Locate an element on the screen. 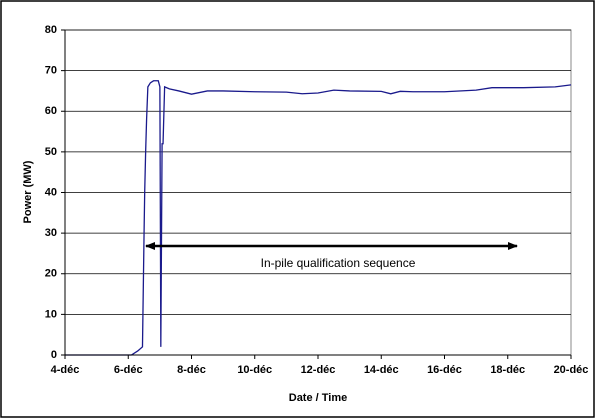  y-tick-label: 20 is located at coordinates (51, 274).